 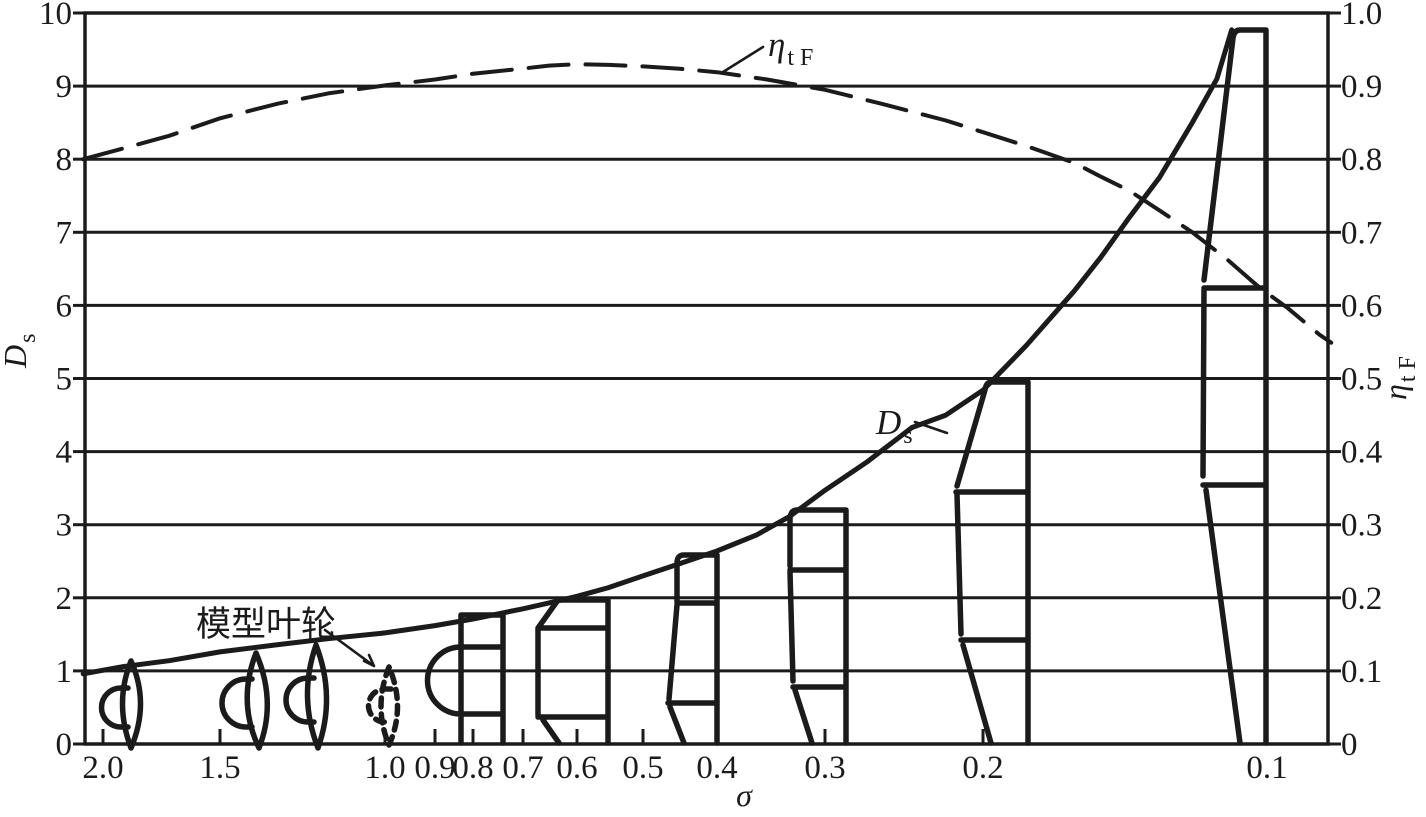 What do you see at coordinates (121, 704) in the screenshot?
I see `impeller-sketch-axial-sigma-1.95` at bounding box center [121, 704].